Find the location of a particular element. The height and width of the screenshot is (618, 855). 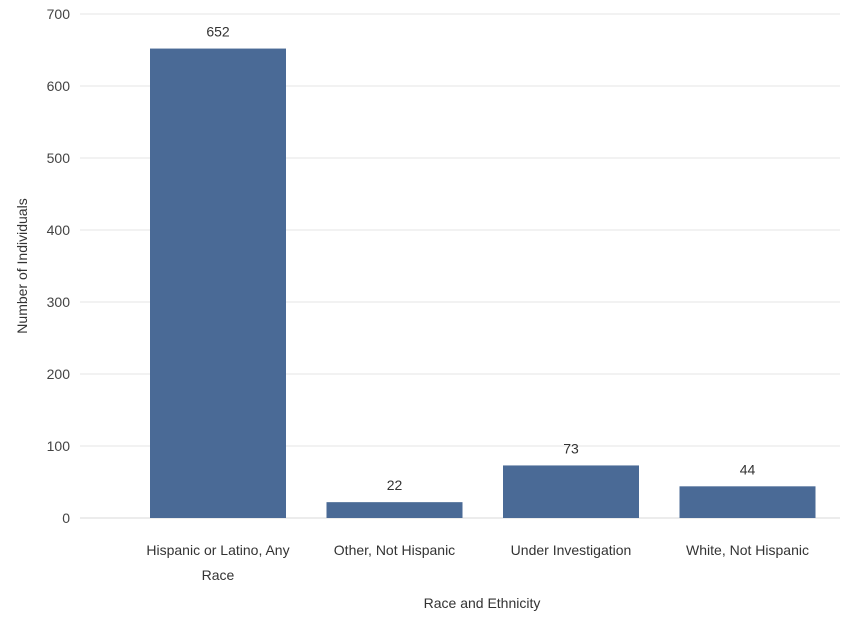

x-axis-title: Race and Ethnicity is located at coordinates (482, 603).